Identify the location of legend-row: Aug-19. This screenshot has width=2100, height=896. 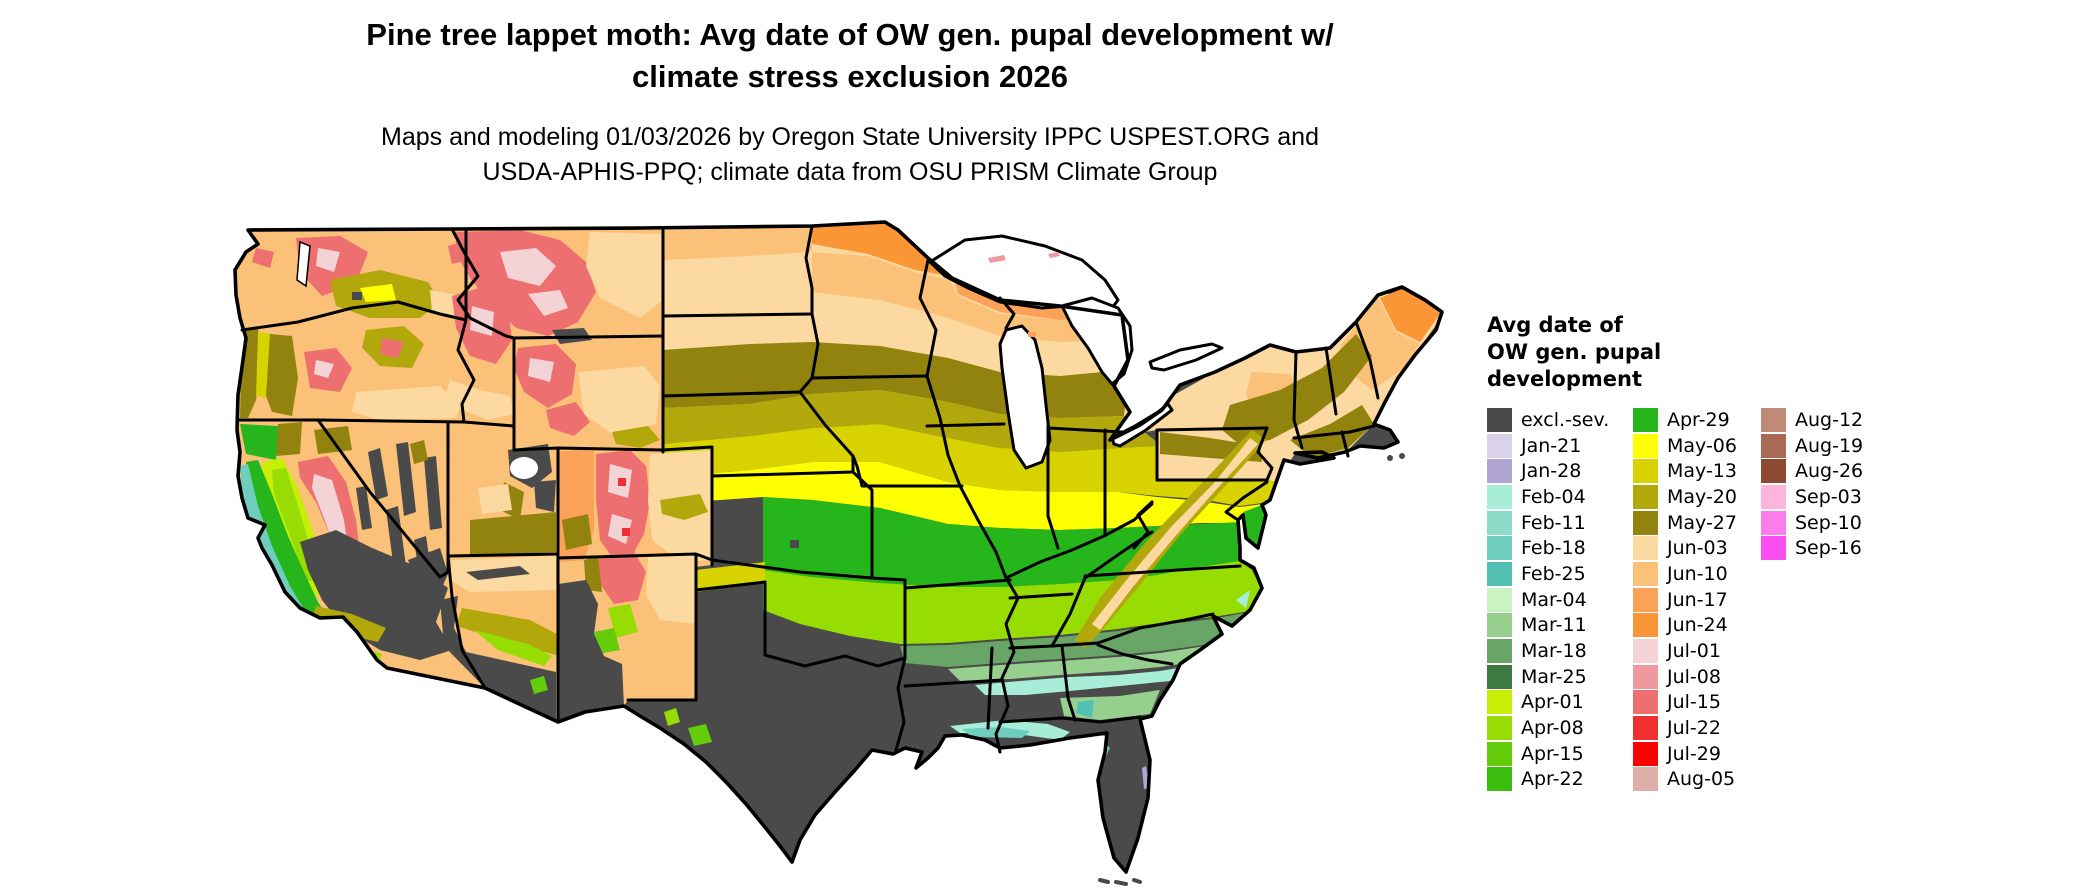
(1812, 446).